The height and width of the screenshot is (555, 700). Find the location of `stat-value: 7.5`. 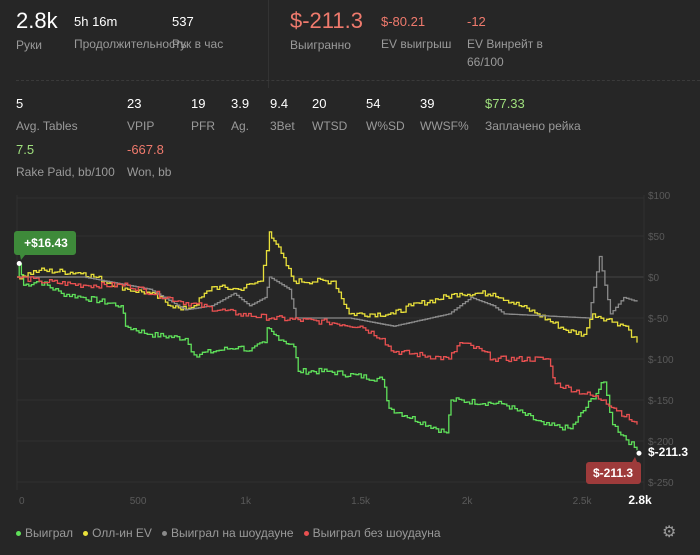

stat-value: 7.5 is located at coordinates (25, 149).